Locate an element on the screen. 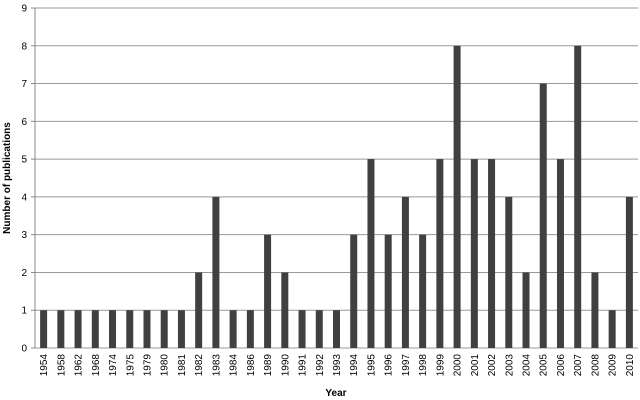 The image size is (640, 400). x-tick-label: 1995 is located at coordinates (371, 365).